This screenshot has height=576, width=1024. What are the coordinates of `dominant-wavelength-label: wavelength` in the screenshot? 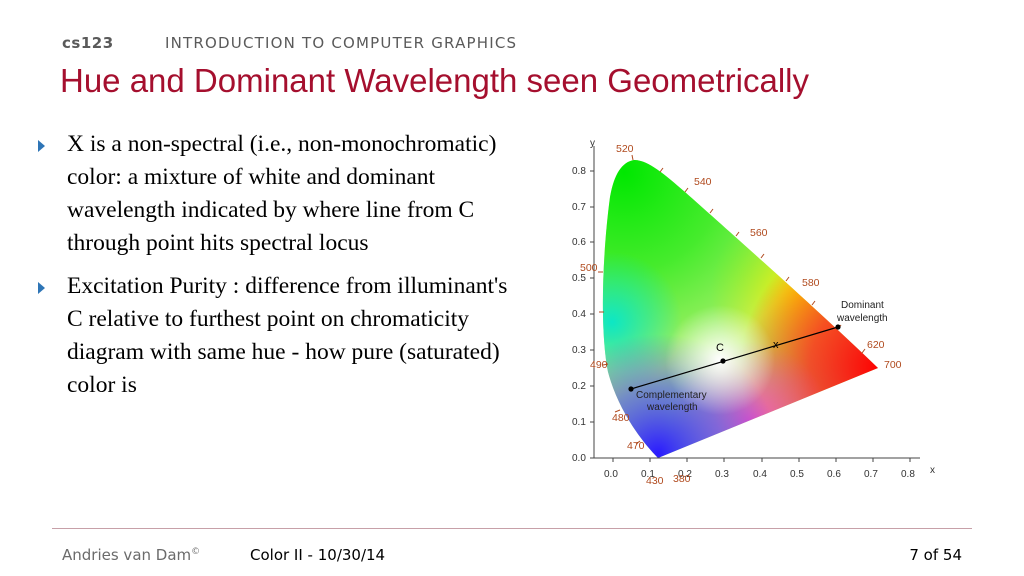 It's located at (862, 318).